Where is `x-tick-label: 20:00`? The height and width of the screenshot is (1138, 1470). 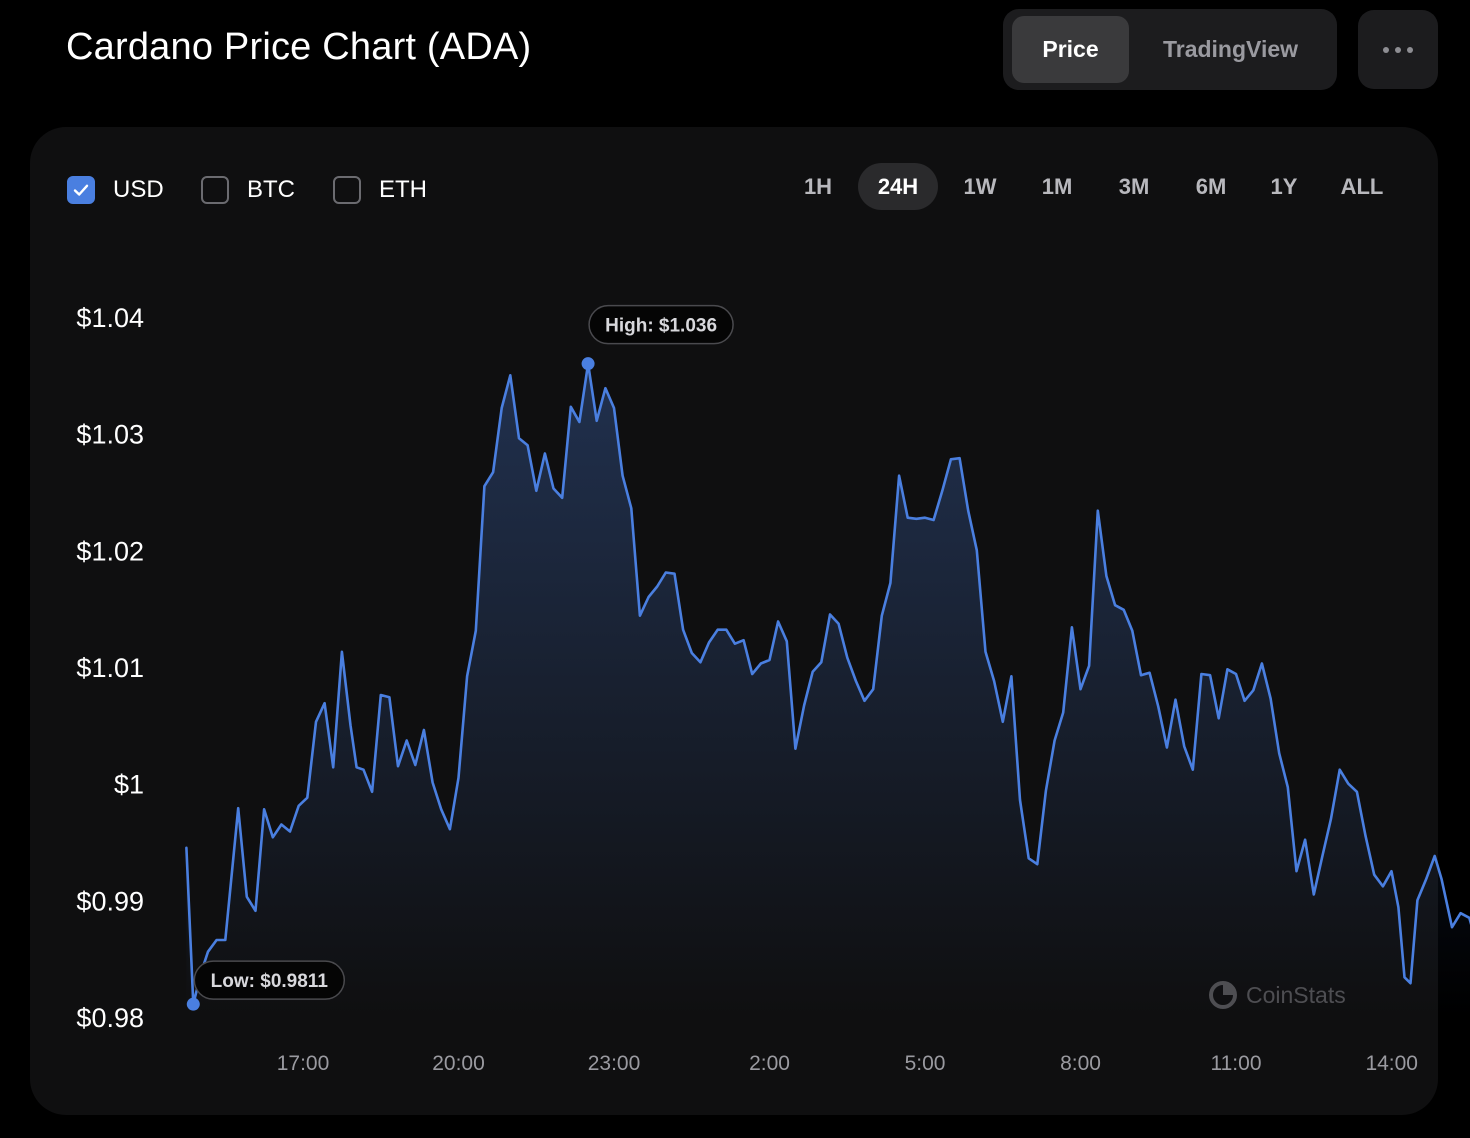 x-tick-label: 20:00 is located at coordinates (458, 1063).